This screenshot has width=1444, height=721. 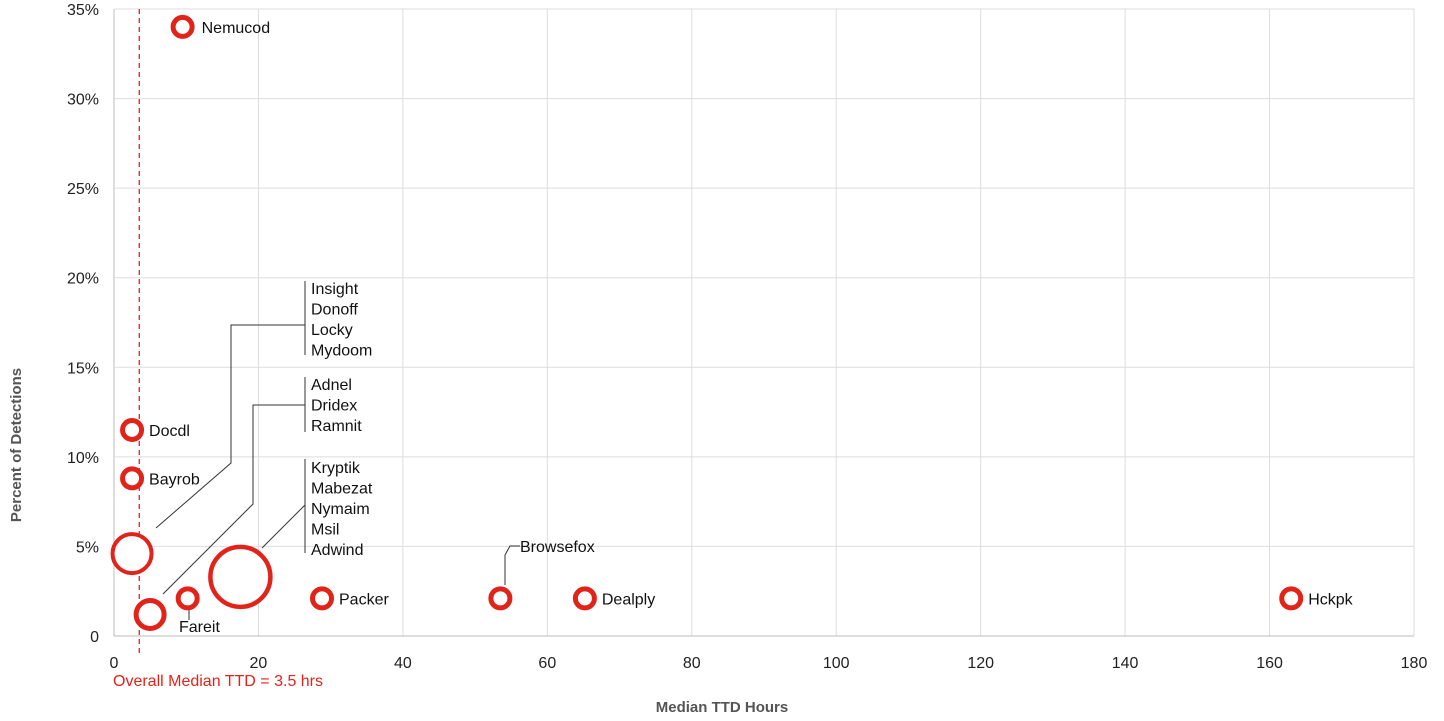 What do you see at coordinates (1330, 599) in the screenshot?
I see `point-label: Hckpk` at bounding box center [1330, 599].